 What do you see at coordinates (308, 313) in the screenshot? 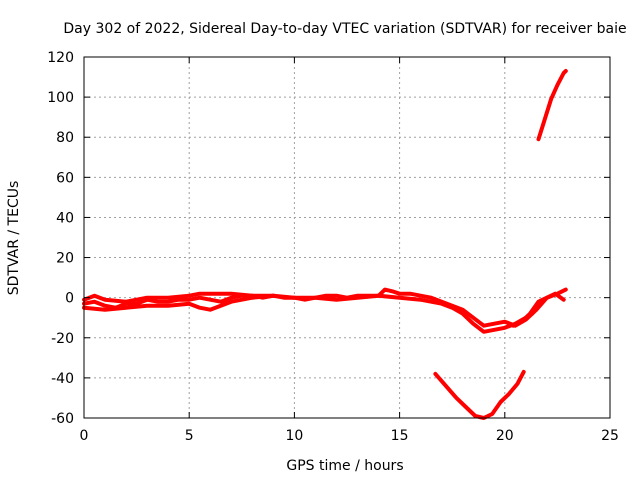
I see `series-line-lower-branch` at bounding box center [308, 313].